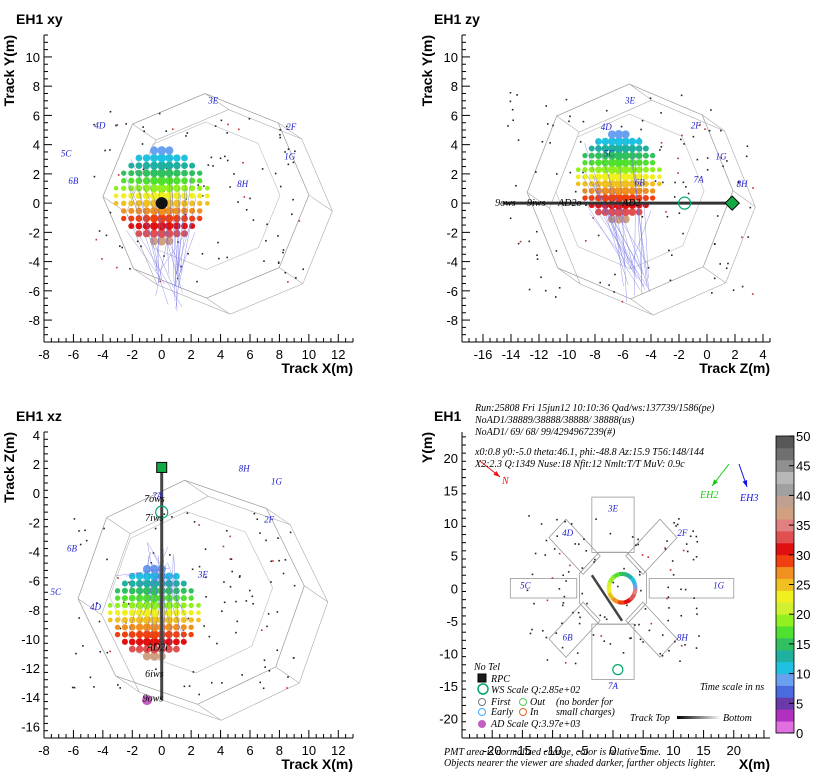 The height and width of the screenshot is (784, 830). Describe the element at coordinates (803, 495) in the screenshot. I see `colorbar-tick-label: 40` at that location.